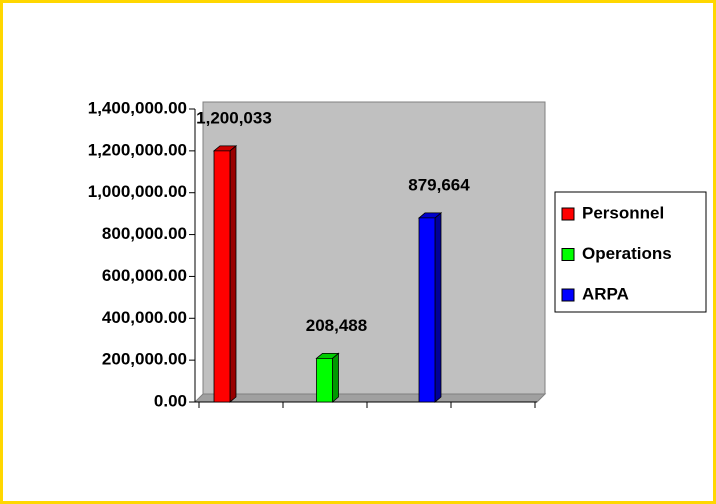  Describe the element at coordinates (144, 275) in the screenshot. I see `y-tick-label: 600,000.00` at that location.